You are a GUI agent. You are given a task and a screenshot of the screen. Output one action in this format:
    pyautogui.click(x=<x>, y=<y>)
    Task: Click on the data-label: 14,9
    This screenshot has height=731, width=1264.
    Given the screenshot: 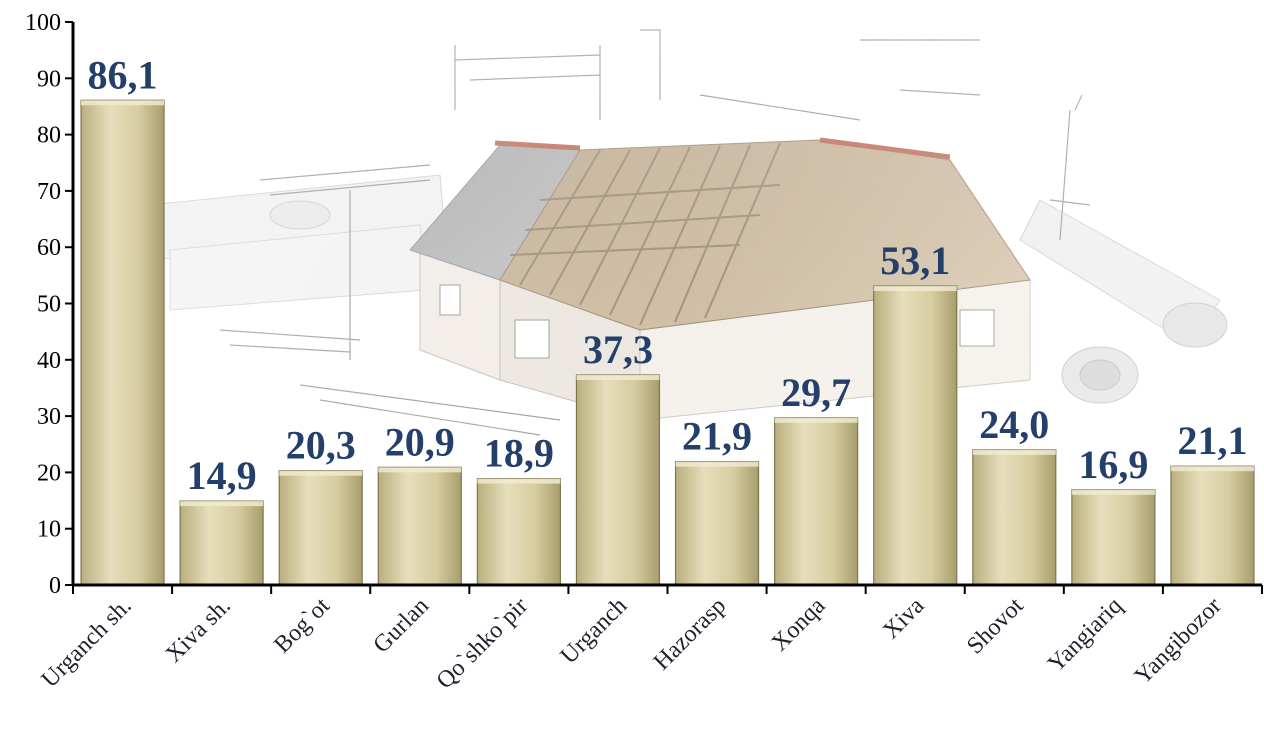 What is the action you would take?
    pyautogui.click(x=222, y=475)
    